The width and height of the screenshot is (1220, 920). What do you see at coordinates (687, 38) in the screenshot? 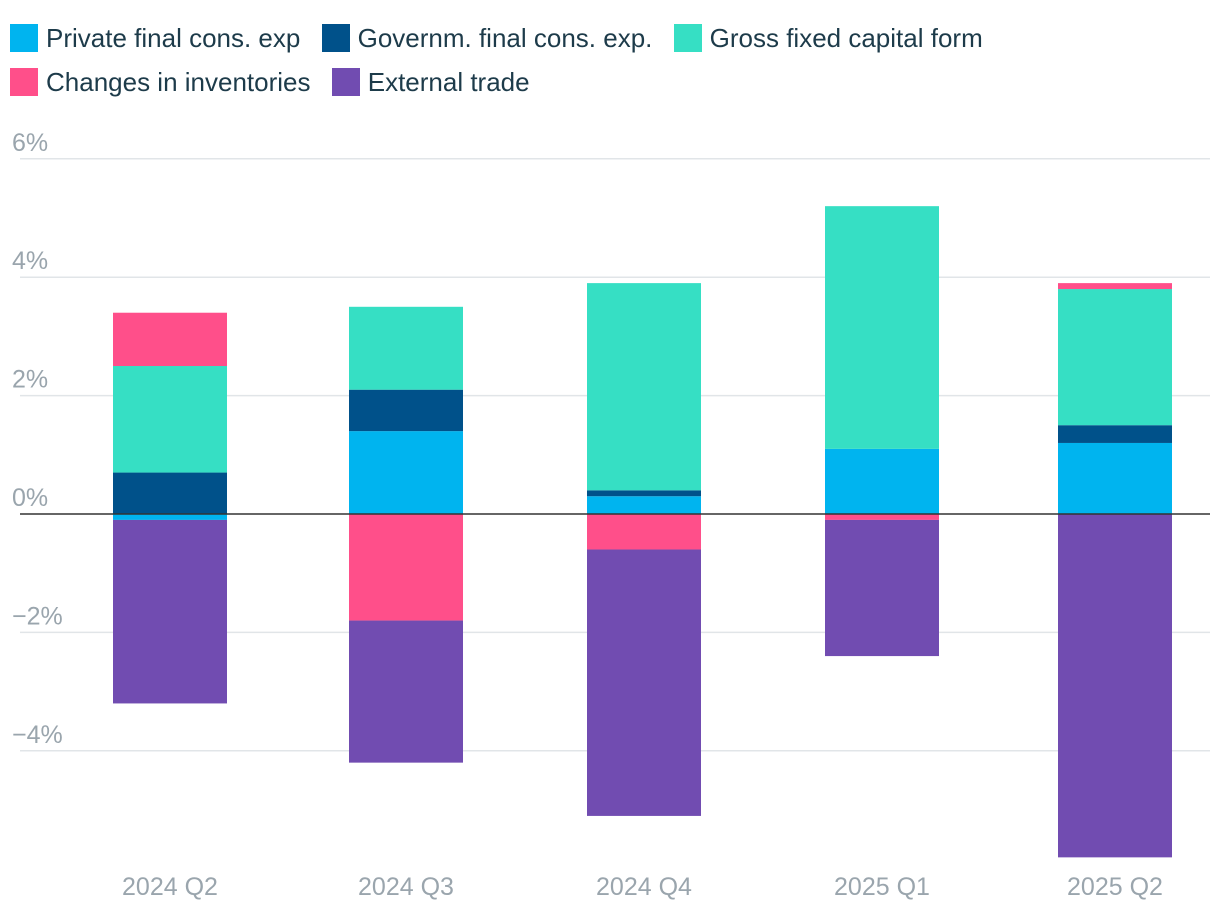
I see `legend-swatch-gross-fixed-capital` at bounding box center [687, 38].